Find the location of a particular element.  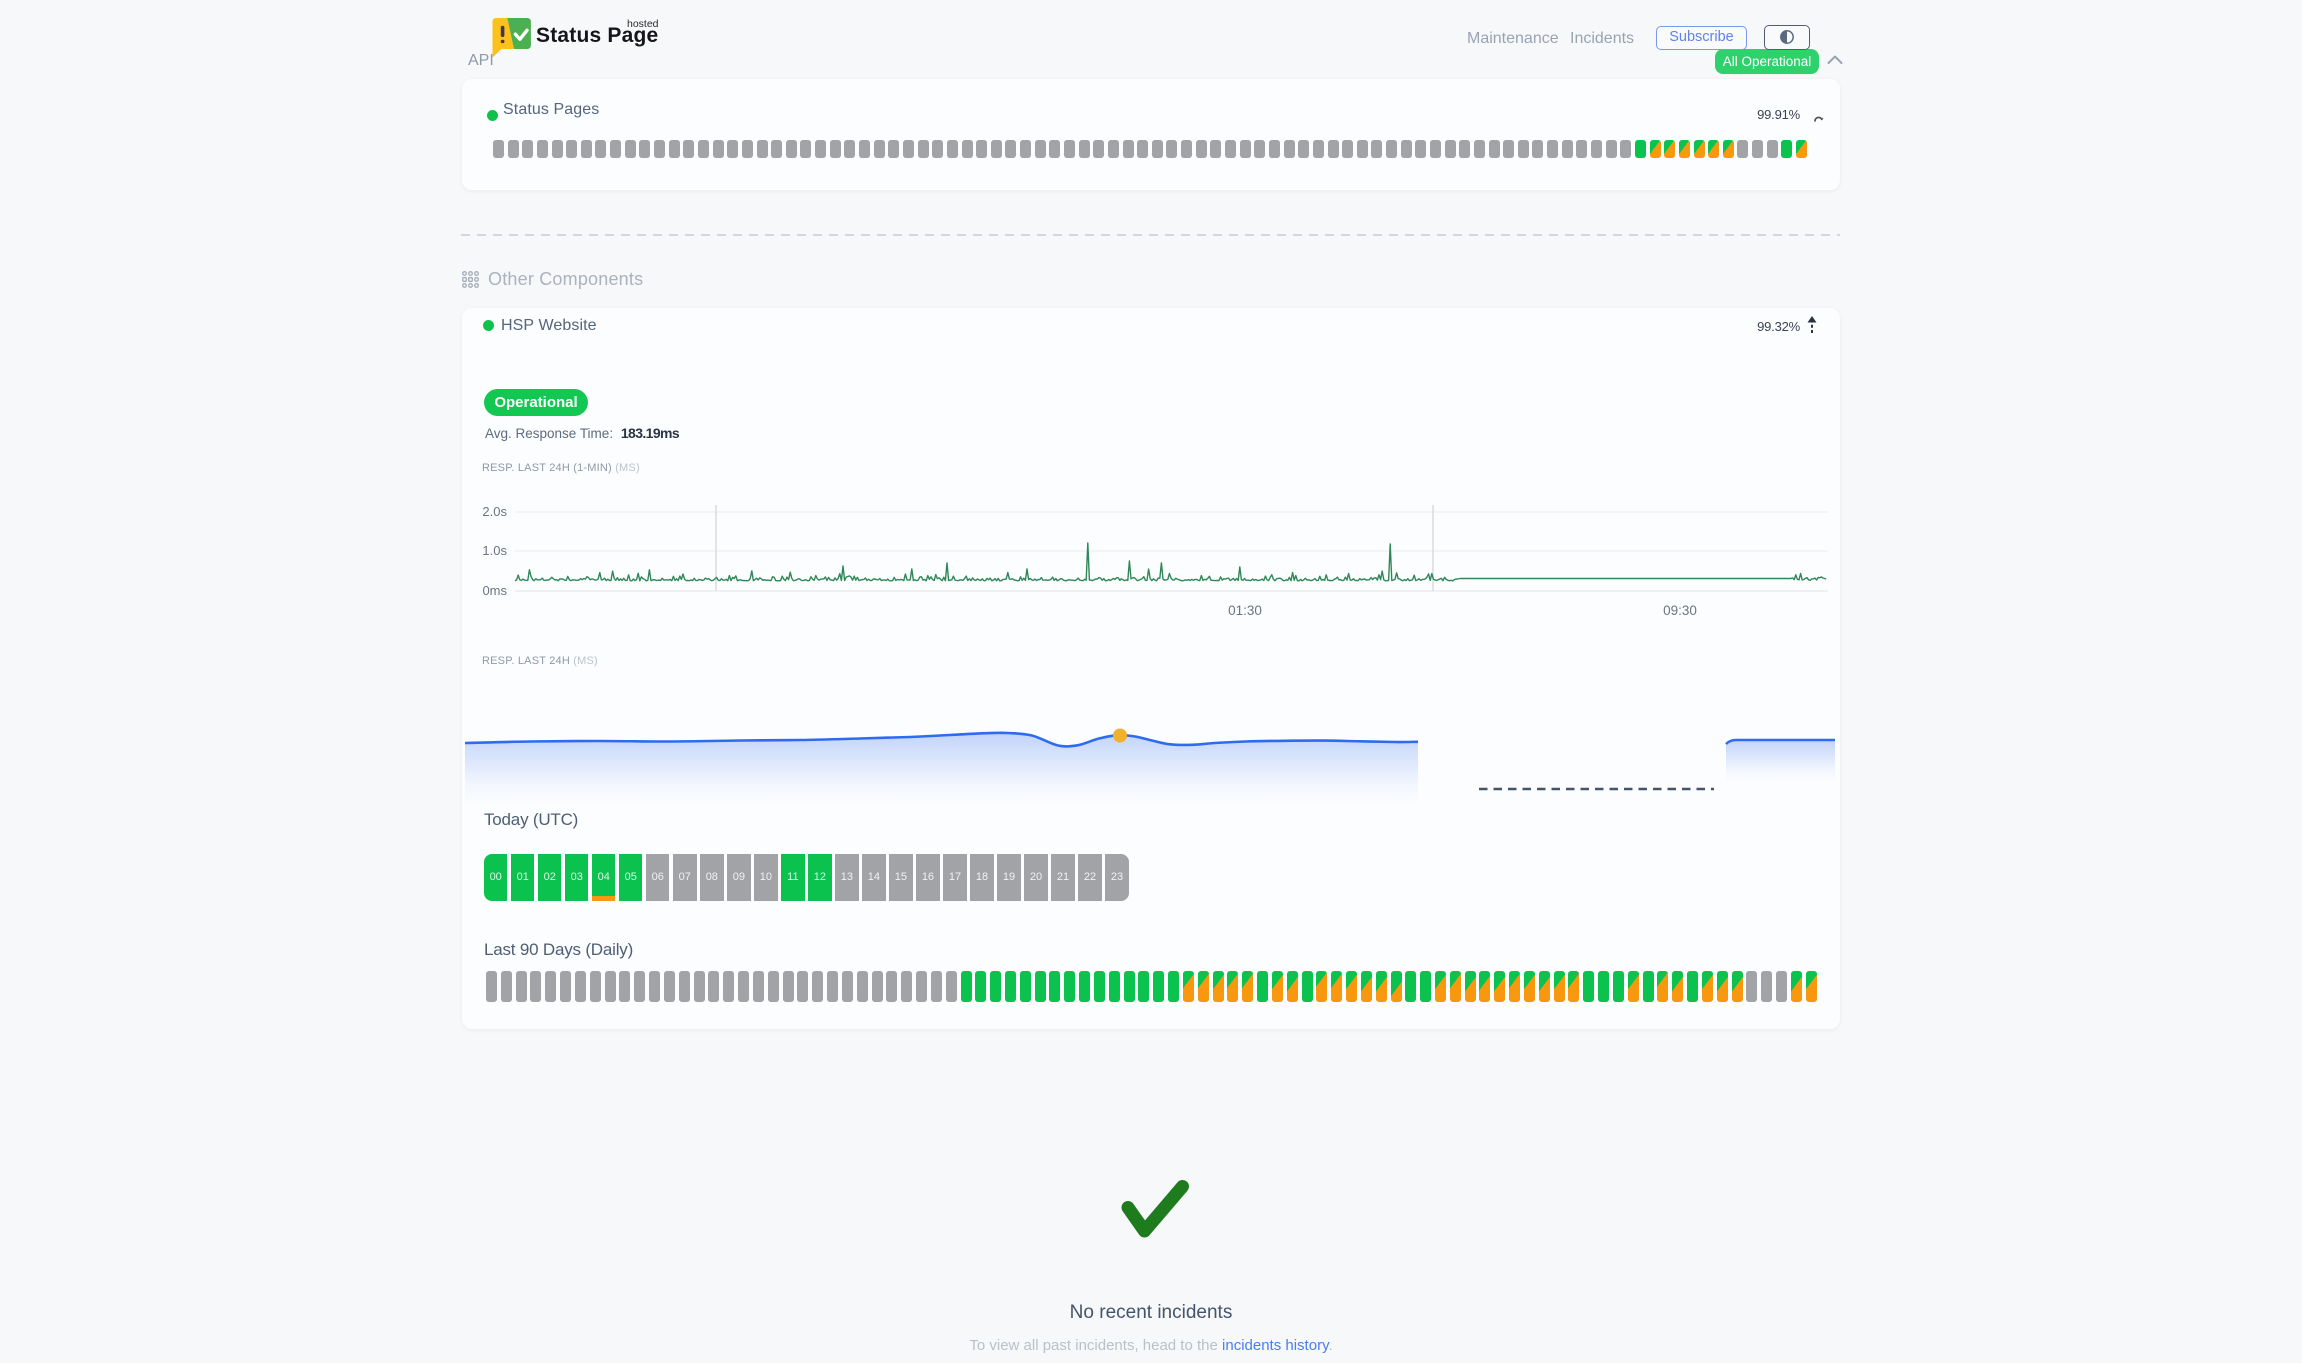

svg-text: 1.0s is located at coordinates (494, 550).